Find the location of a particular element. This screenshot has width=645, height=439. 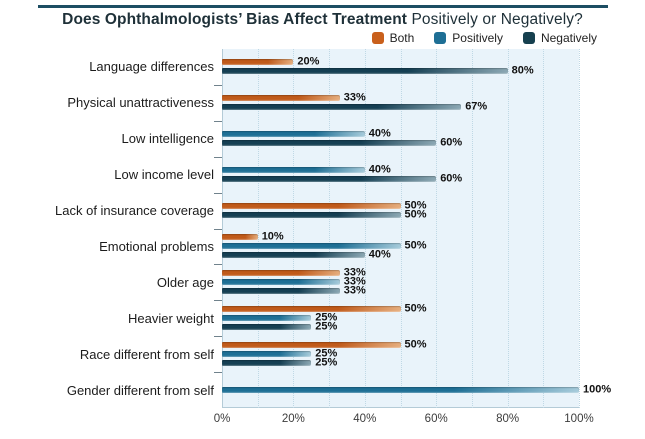

bar-negatively: 33% is located at coordinates (294, 290).